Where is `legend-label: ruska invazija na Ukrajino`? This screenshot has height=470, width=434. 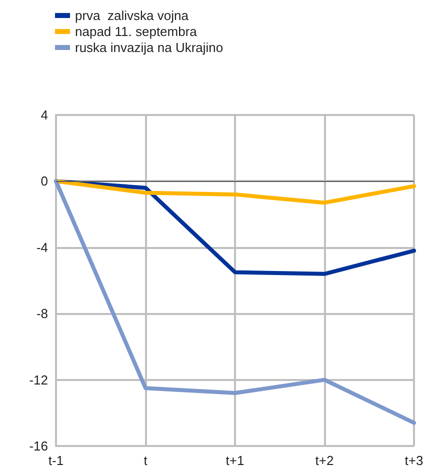
legend-label: ruska invazija na Ukrajino is located at coordinates (149, 47).